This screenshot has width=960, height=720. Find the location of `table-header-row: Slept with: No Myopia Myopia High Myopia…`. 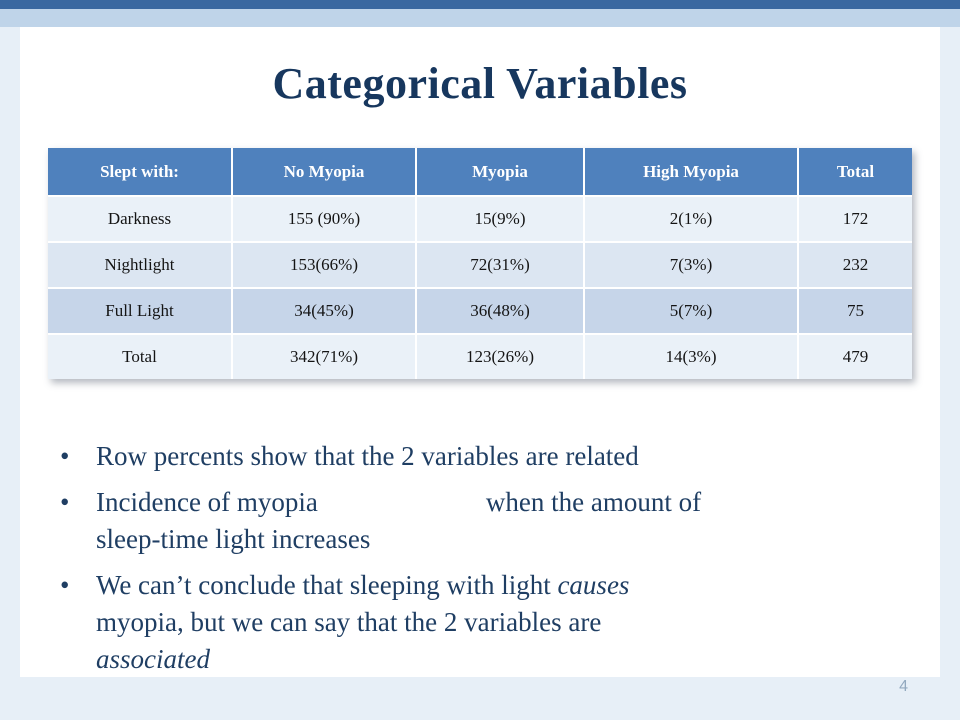

table-header-row: Slept with: No Myopia Myopia High Myopia… is located at coordinates (480, 172).